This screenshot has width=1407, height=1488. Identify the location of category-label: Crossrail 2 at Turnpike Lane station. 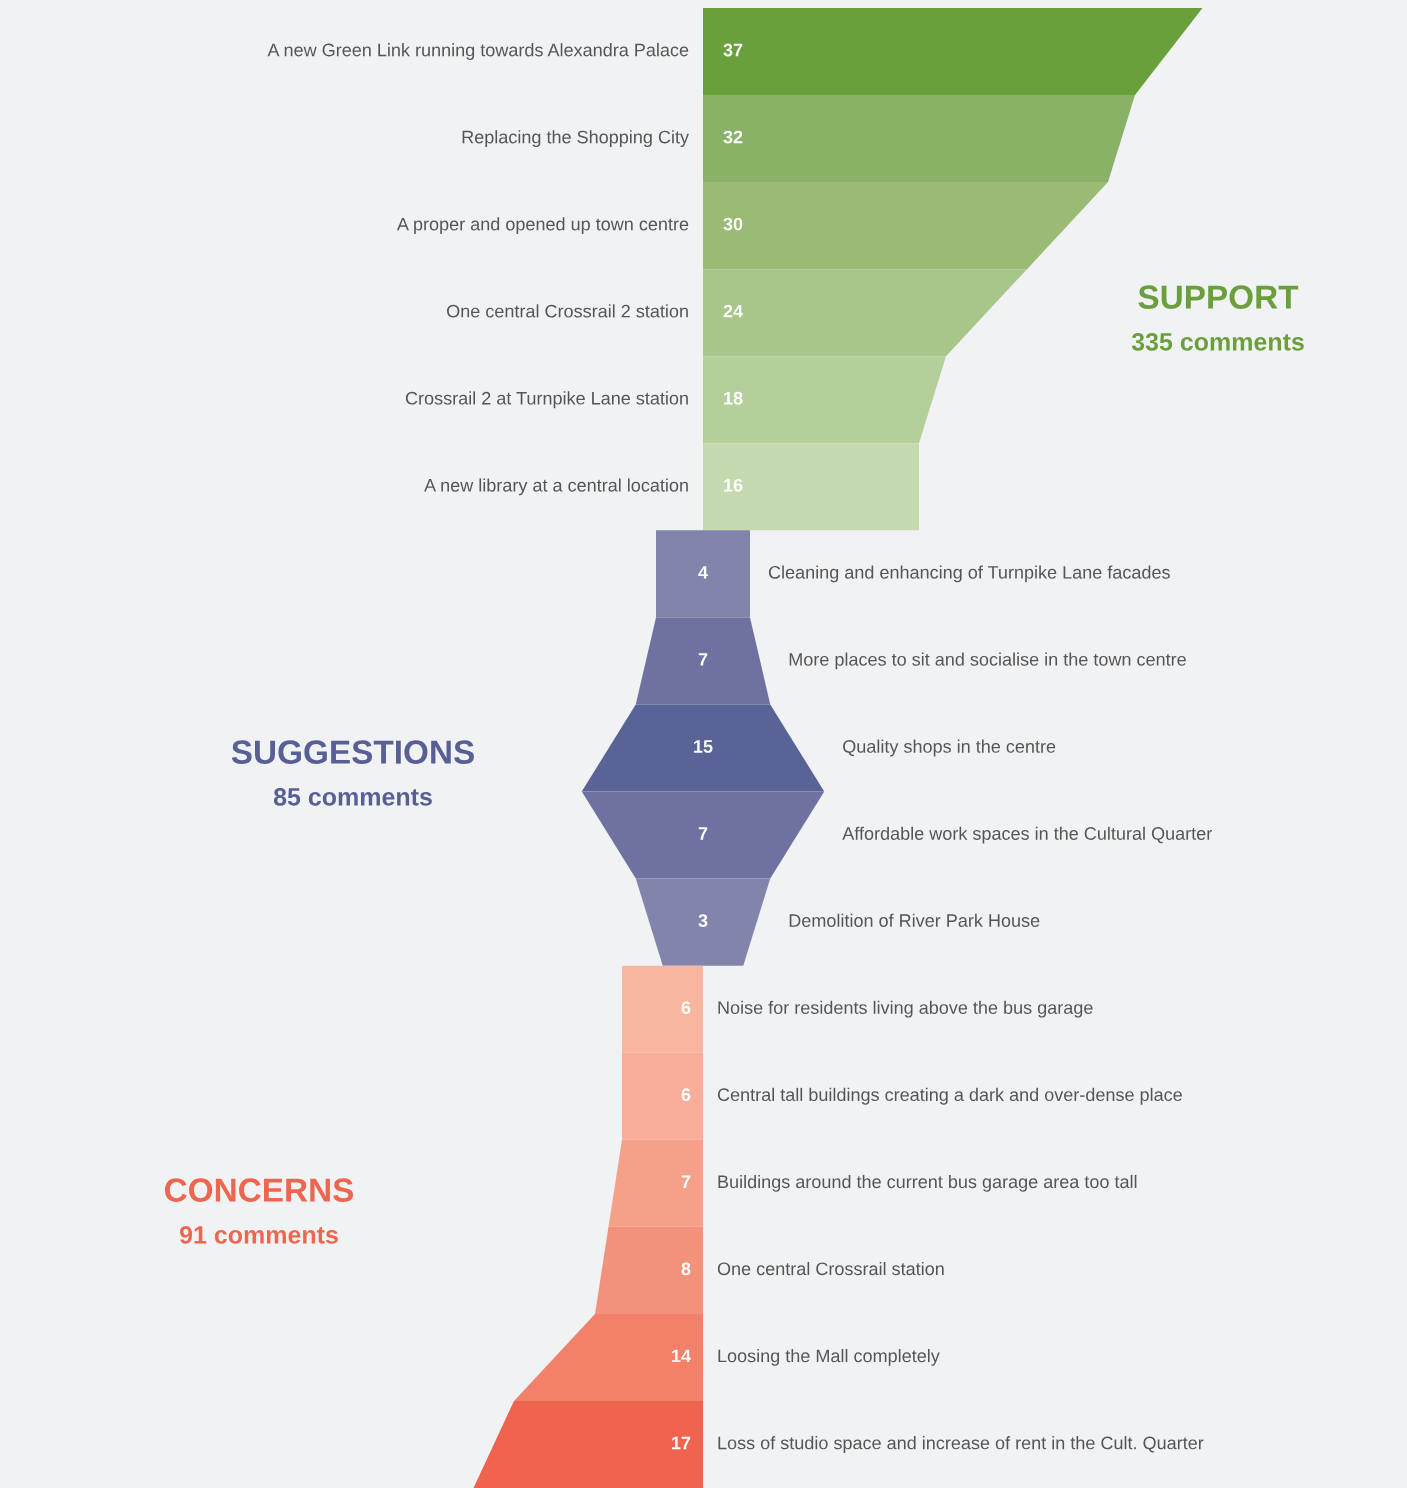
(546, 400).